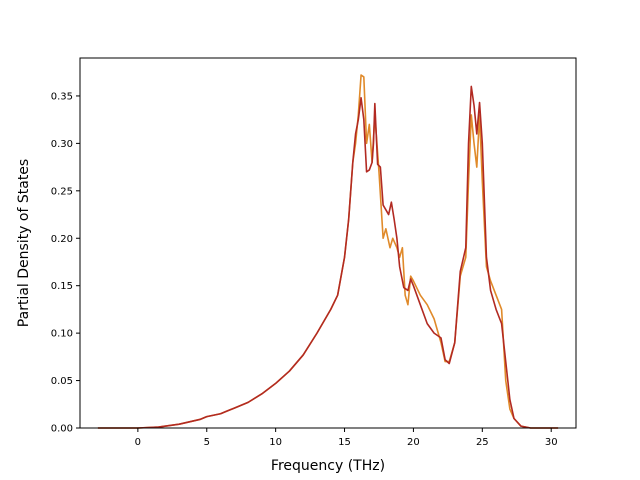 Image resolution: width=640 pixels, height=480 pixels. Describe the element at coordinates (62, 381) in the screenshot. I see `y-tick-label: 0.05` at that location.